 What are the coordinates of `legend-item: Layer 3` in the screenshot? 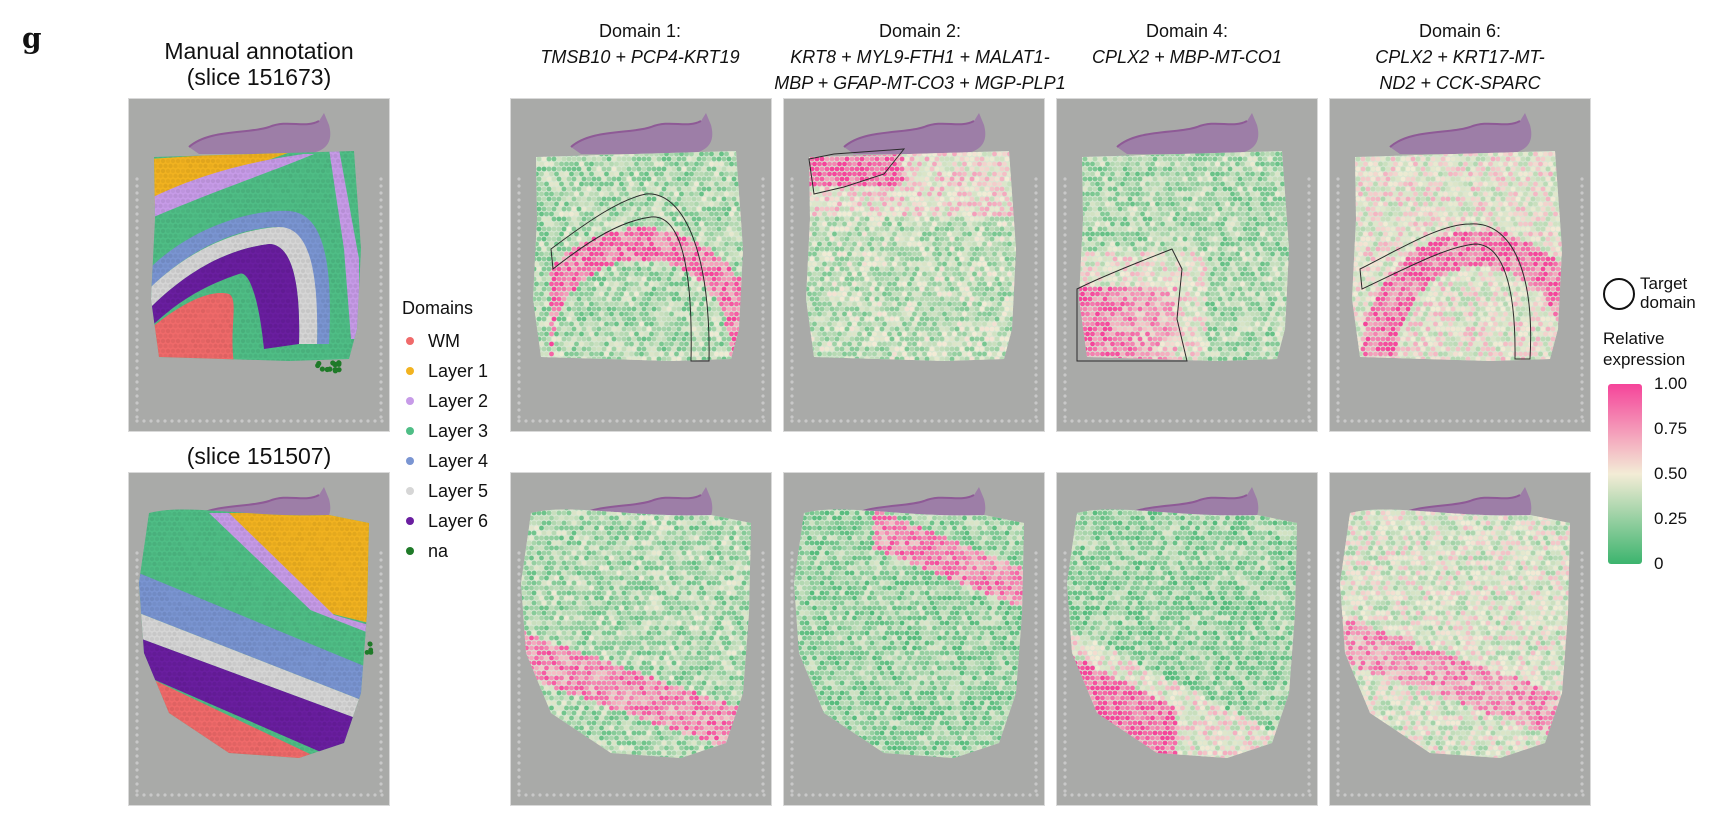 It's located at (452, 431).